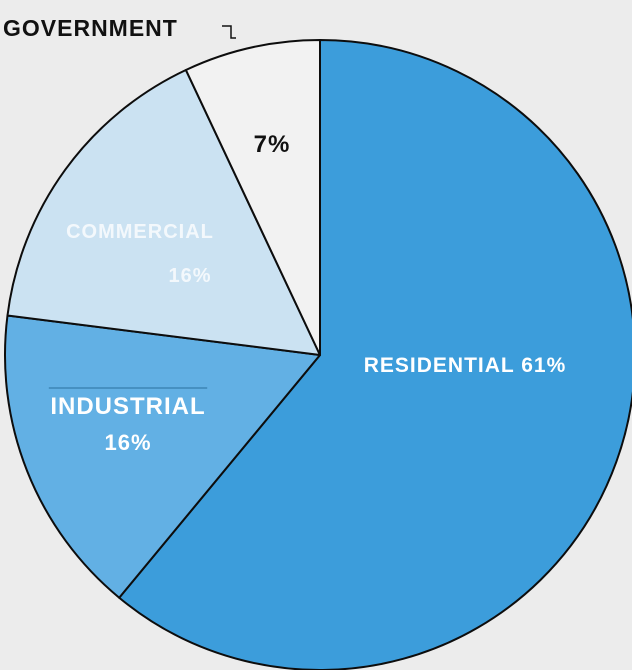 This screenshot has height=670, width=632. Describe the element at coordinates (465, 365) in the screenshot. I see `slice-label-residential: RESIDENTIAL 61%` at that location.